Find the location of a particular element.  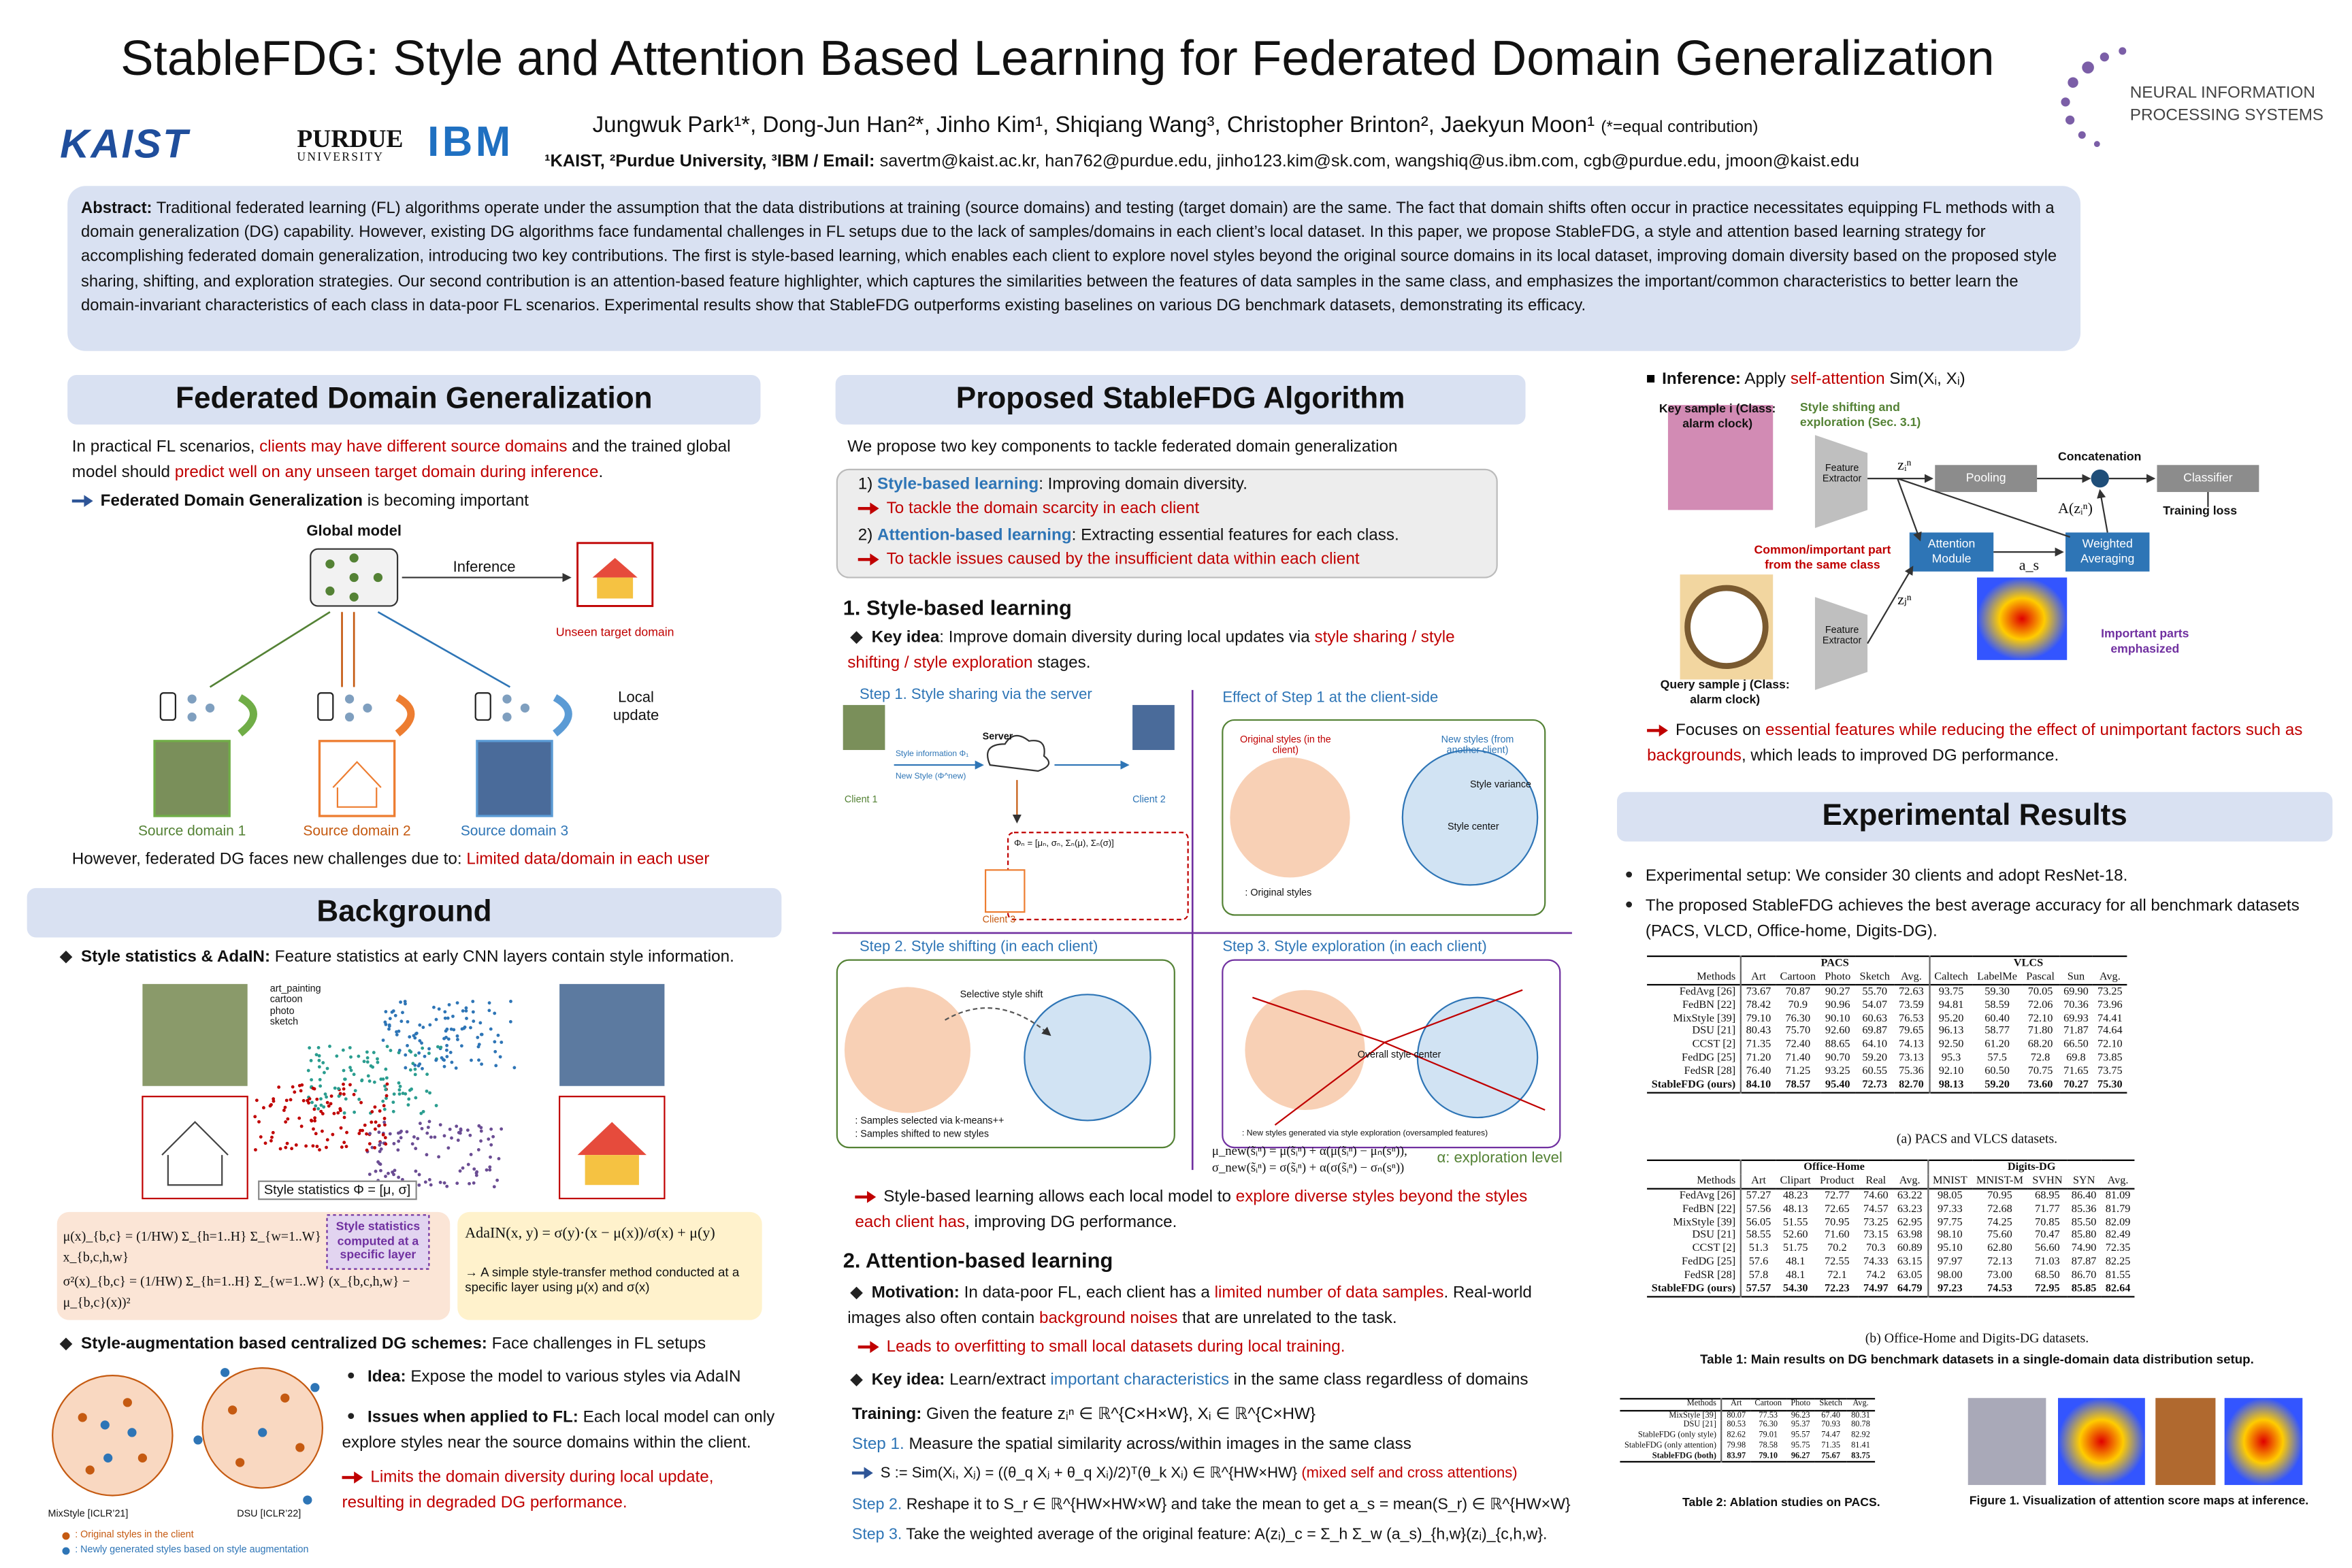

cell: 73.13 is located at coordinates (1912, 1057).